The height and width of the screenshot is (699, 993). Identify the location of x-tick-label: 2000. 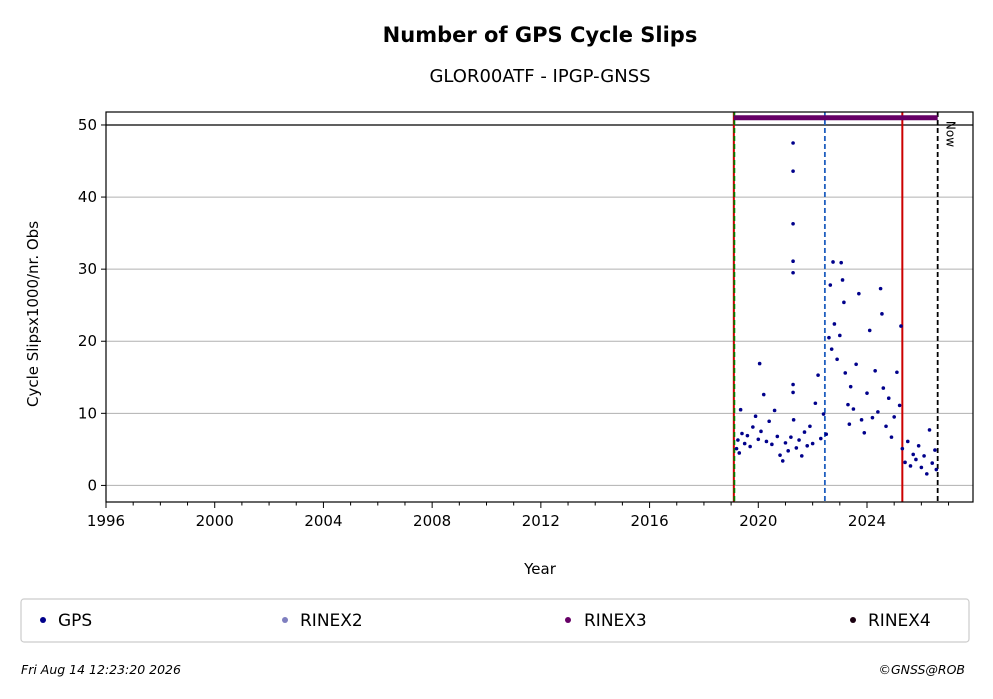
(215, 521).